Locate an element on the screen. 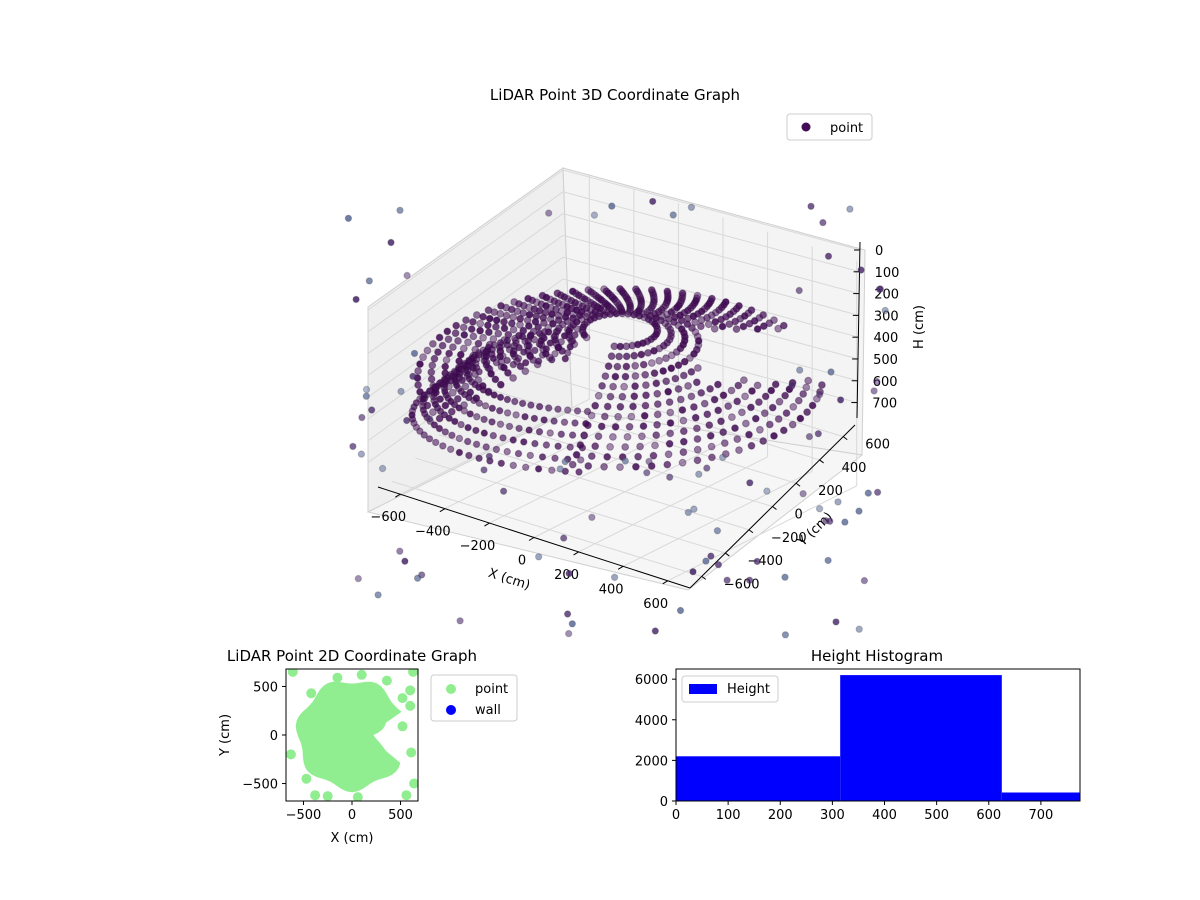 This screenshot has height=900, width=1200. plot-2d-title: LiDAR Point 2D Coordinate Graph is located at coordinates (352, 656).